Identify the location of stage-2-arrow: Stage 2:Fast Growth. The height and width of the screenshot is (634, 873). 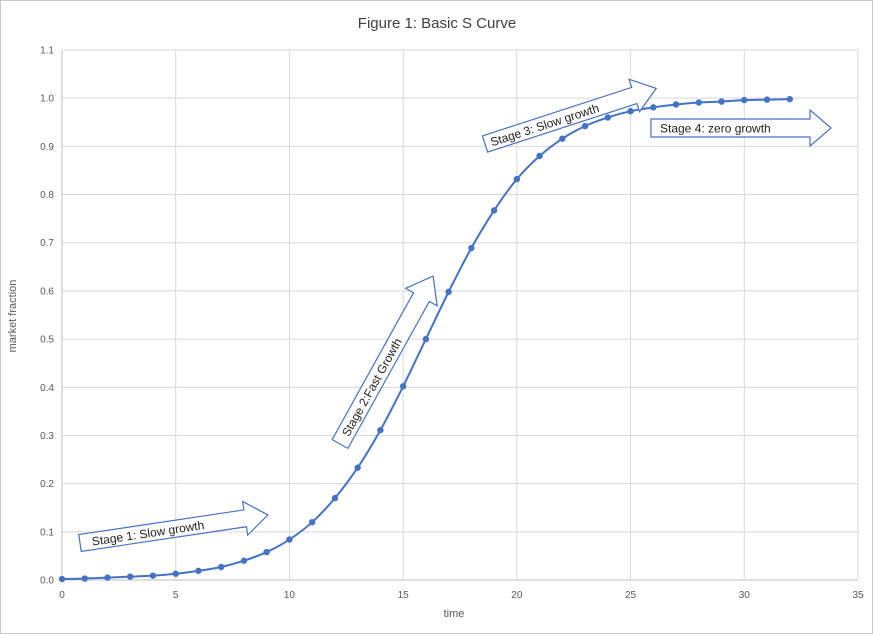
(384, 362).